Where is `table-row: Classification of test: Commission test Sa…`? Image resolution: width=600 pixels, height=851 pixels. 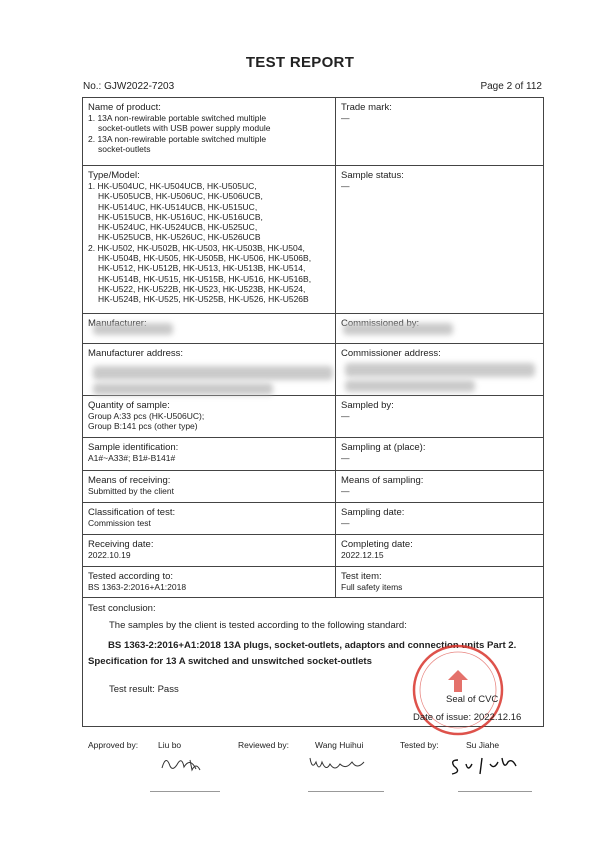 table-row: Classification of test: Commission test Sa… is located at coordinates (313, 519).